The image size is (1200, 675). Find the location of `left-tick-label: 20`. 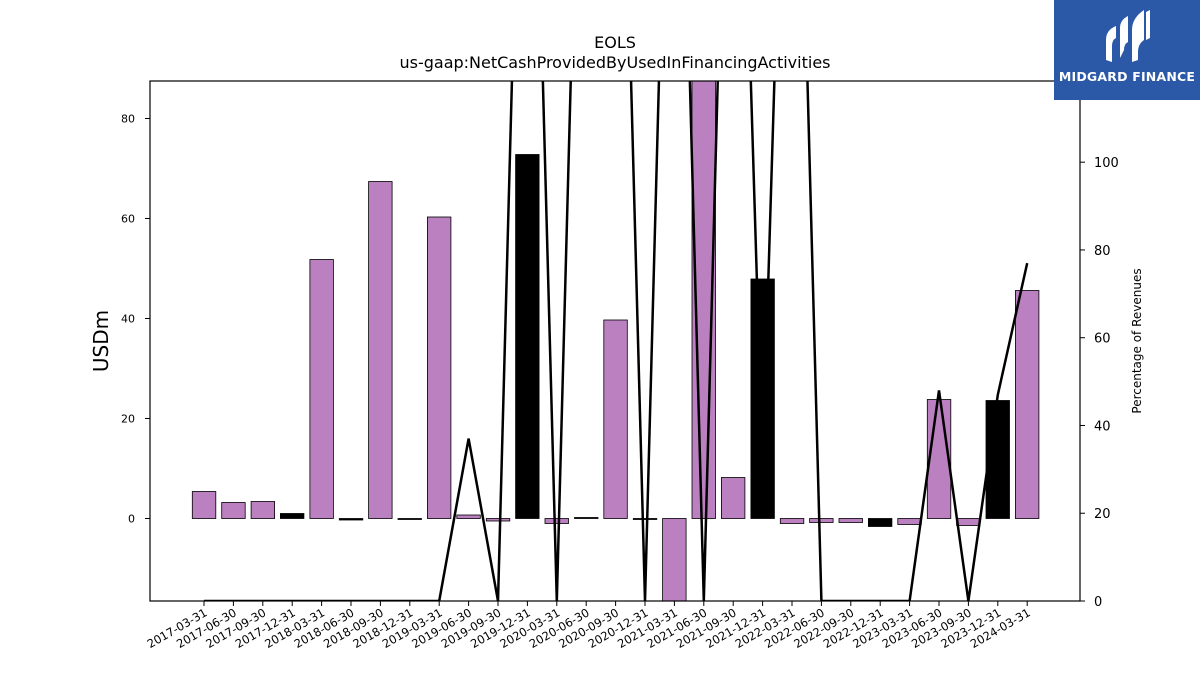

left-tick-label: 20 is located at coordinates (128, 419).